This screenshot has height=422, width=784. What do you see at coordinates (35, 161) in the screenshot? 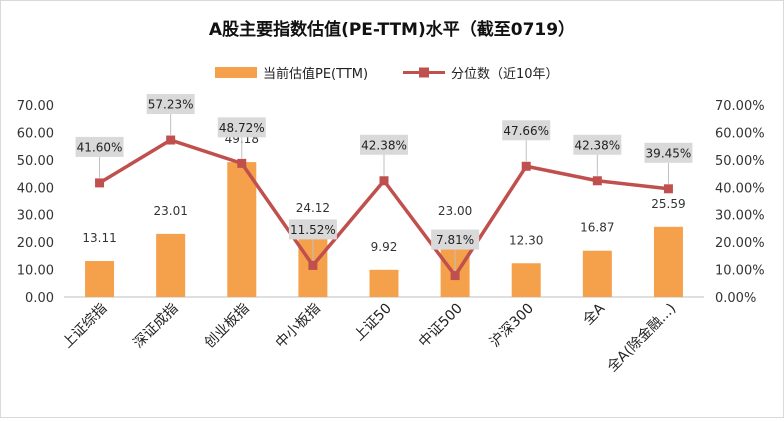
I see `left-axis-tick-label: 50.00` at bounding box center [35, 161].